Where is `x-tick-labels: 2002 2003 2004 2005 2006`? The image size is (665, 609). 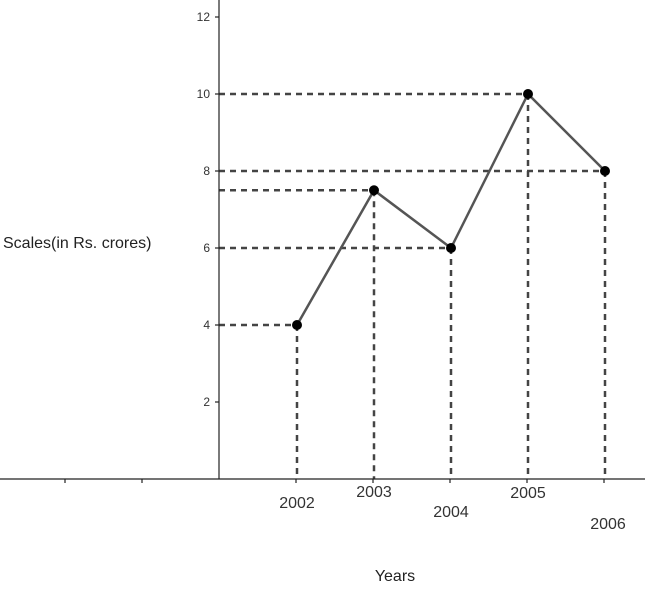 x-tick-labels: 2002 2003 2004 2005 2006 is located at coordinates (452, 508).